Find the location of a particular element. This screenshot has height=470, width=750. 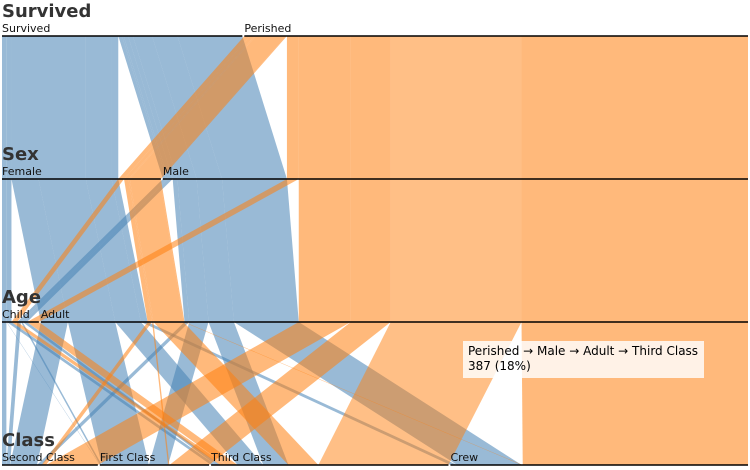

dimension-title-sex: Sex is located at coordinates (20, 154).